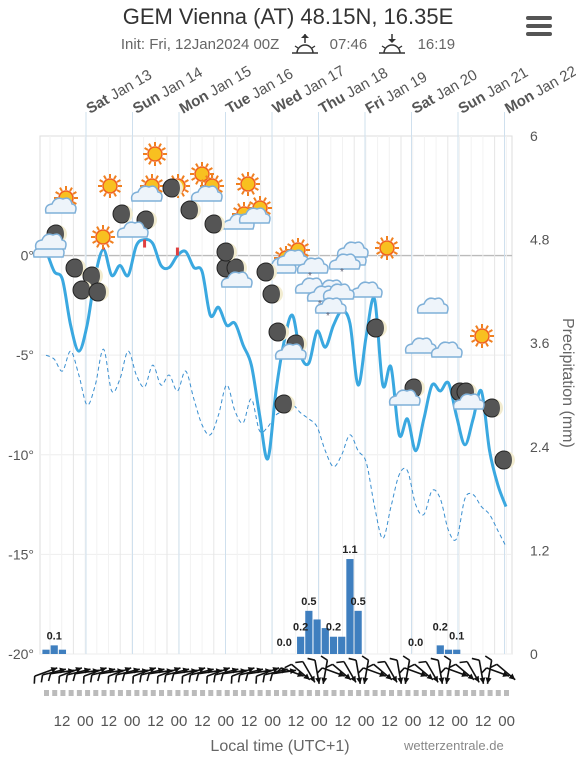 The width and height of the screenshot is (576, 768). I want to click on moon-icon, so click(190, 210).